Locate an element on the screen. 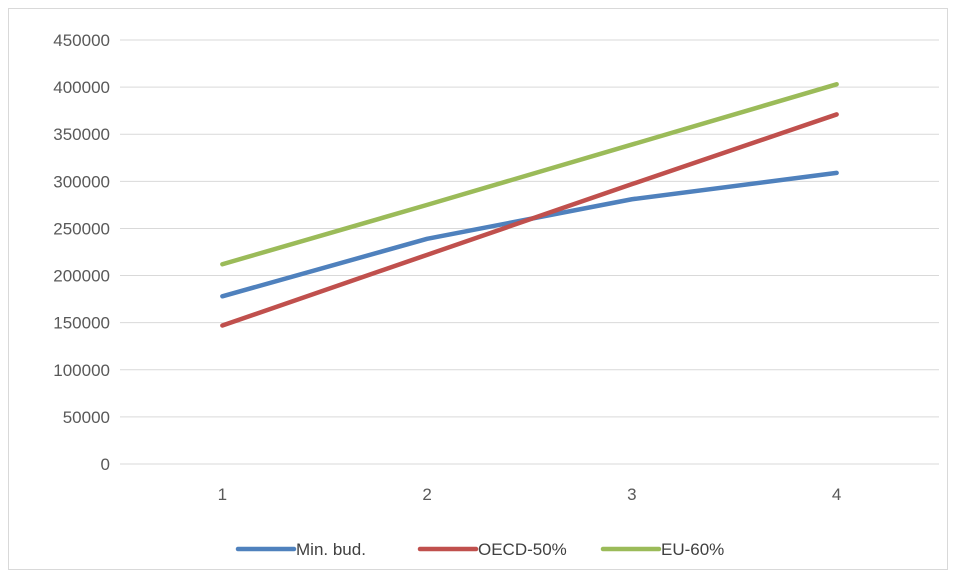 This screenshot has height=578, width=957. x-tick-label: 3 is located at coordinates (631, 494).